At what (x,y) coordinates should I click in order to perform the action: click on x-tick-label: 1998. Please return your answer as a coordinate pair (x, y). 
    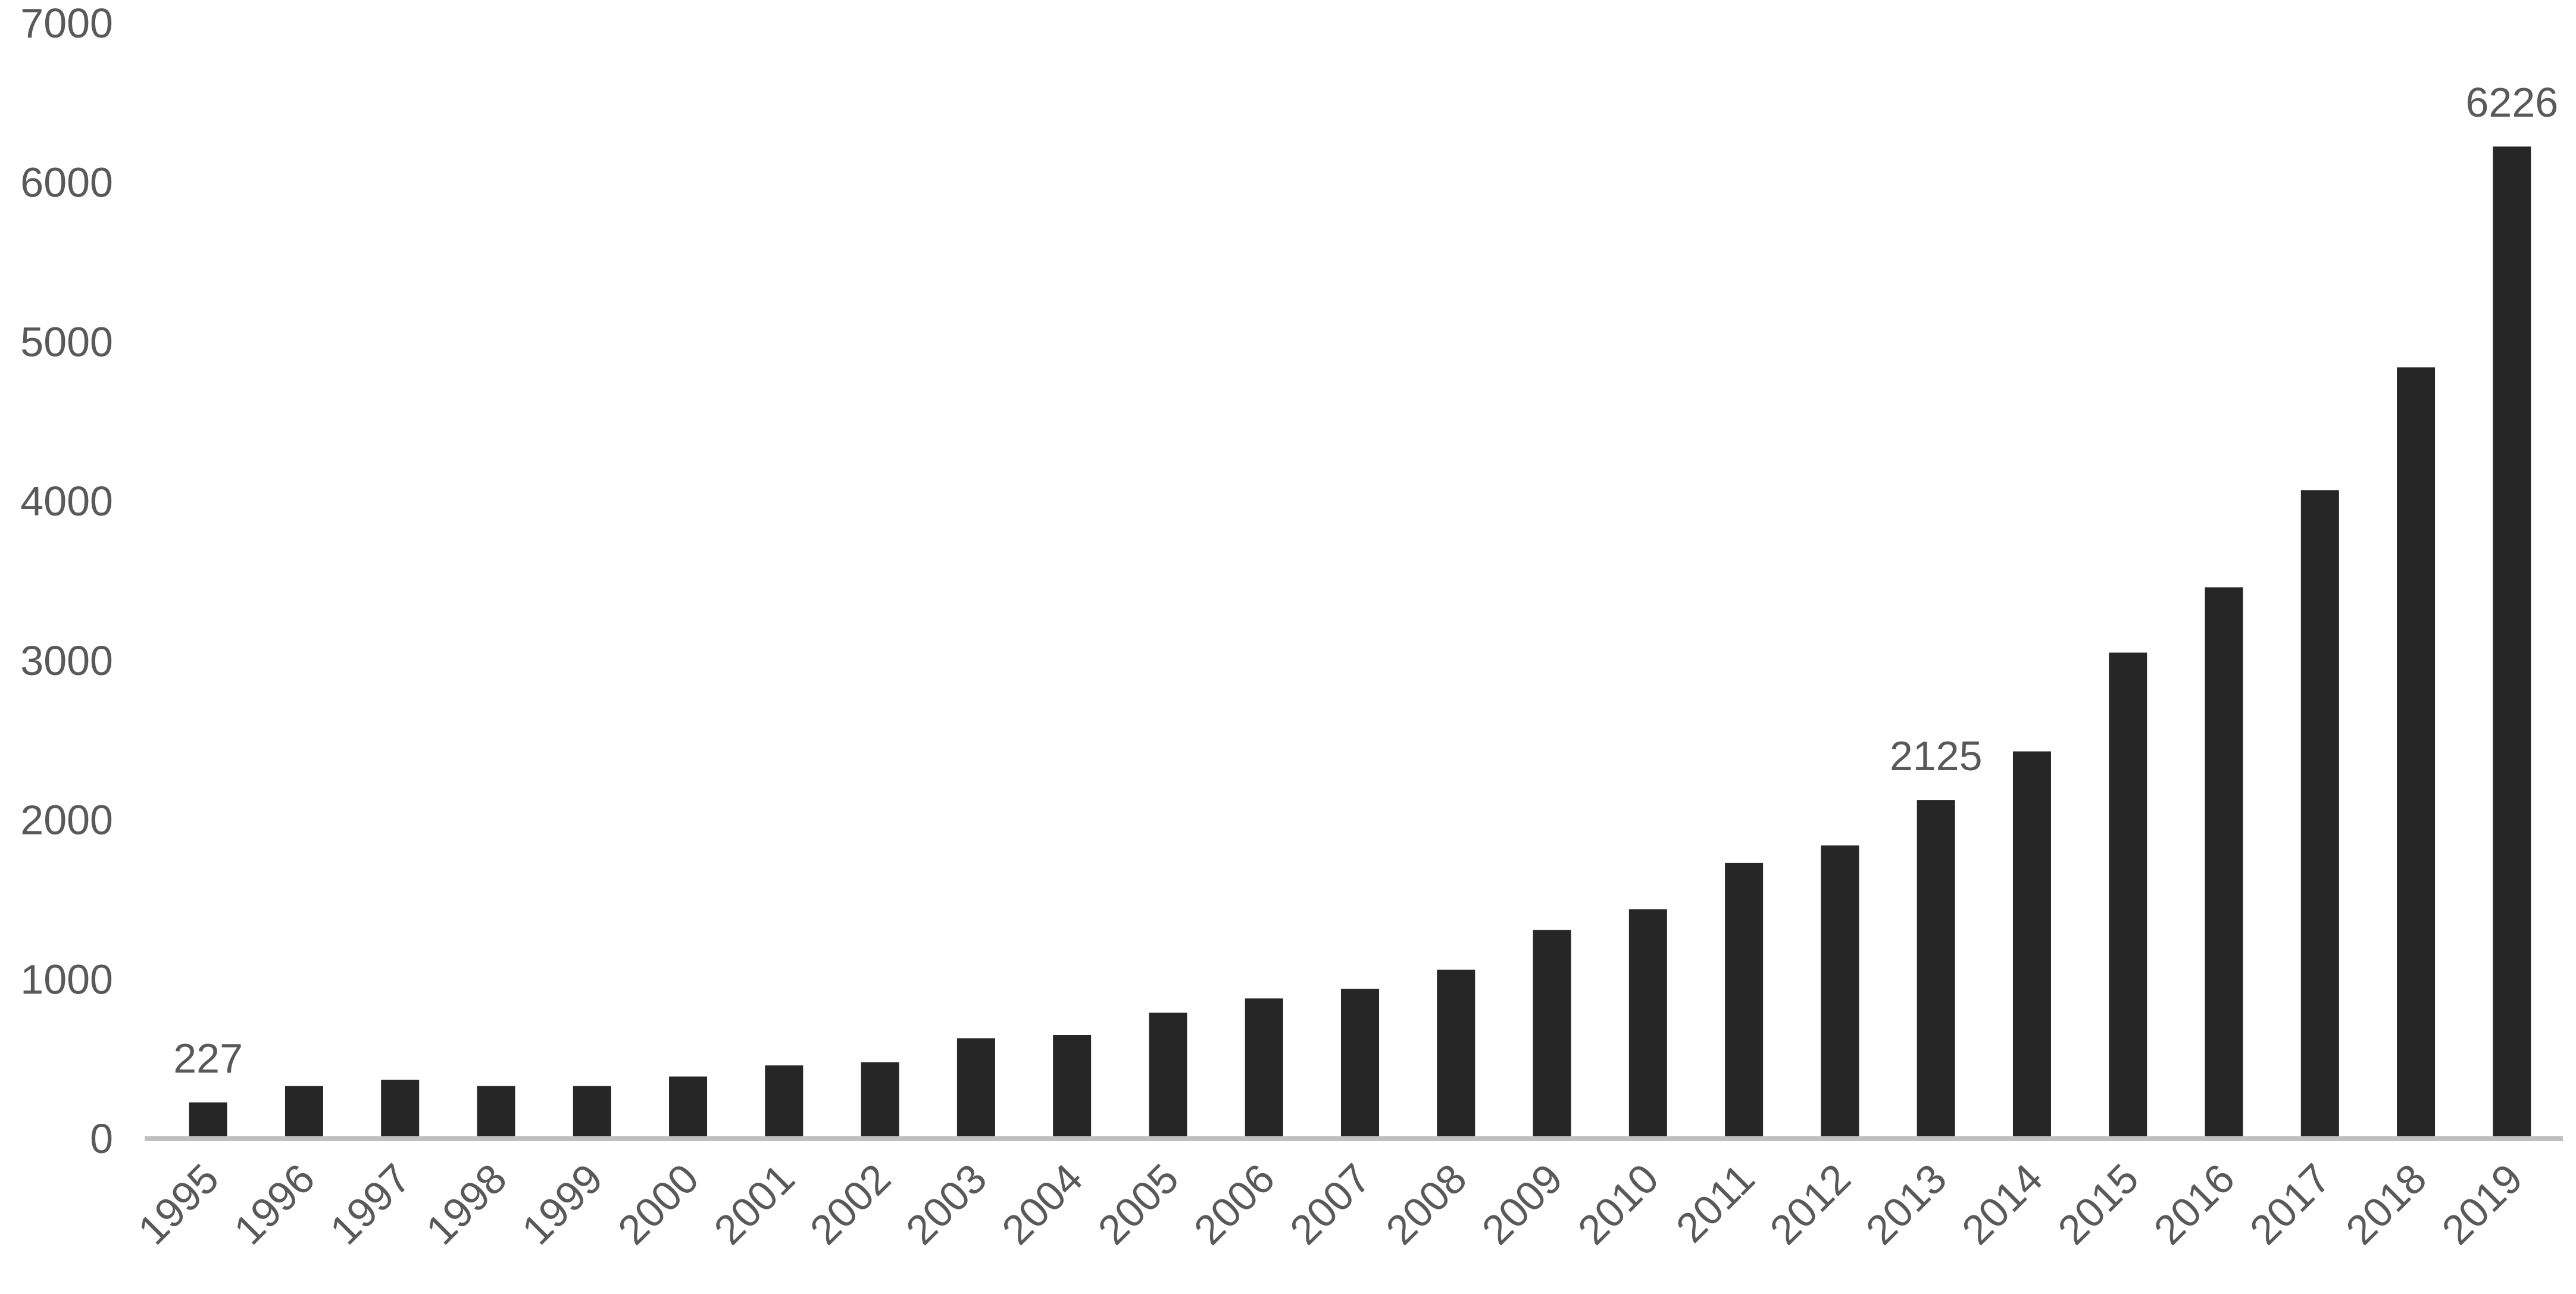
    Looking at the image, I should click on (466, 1204).